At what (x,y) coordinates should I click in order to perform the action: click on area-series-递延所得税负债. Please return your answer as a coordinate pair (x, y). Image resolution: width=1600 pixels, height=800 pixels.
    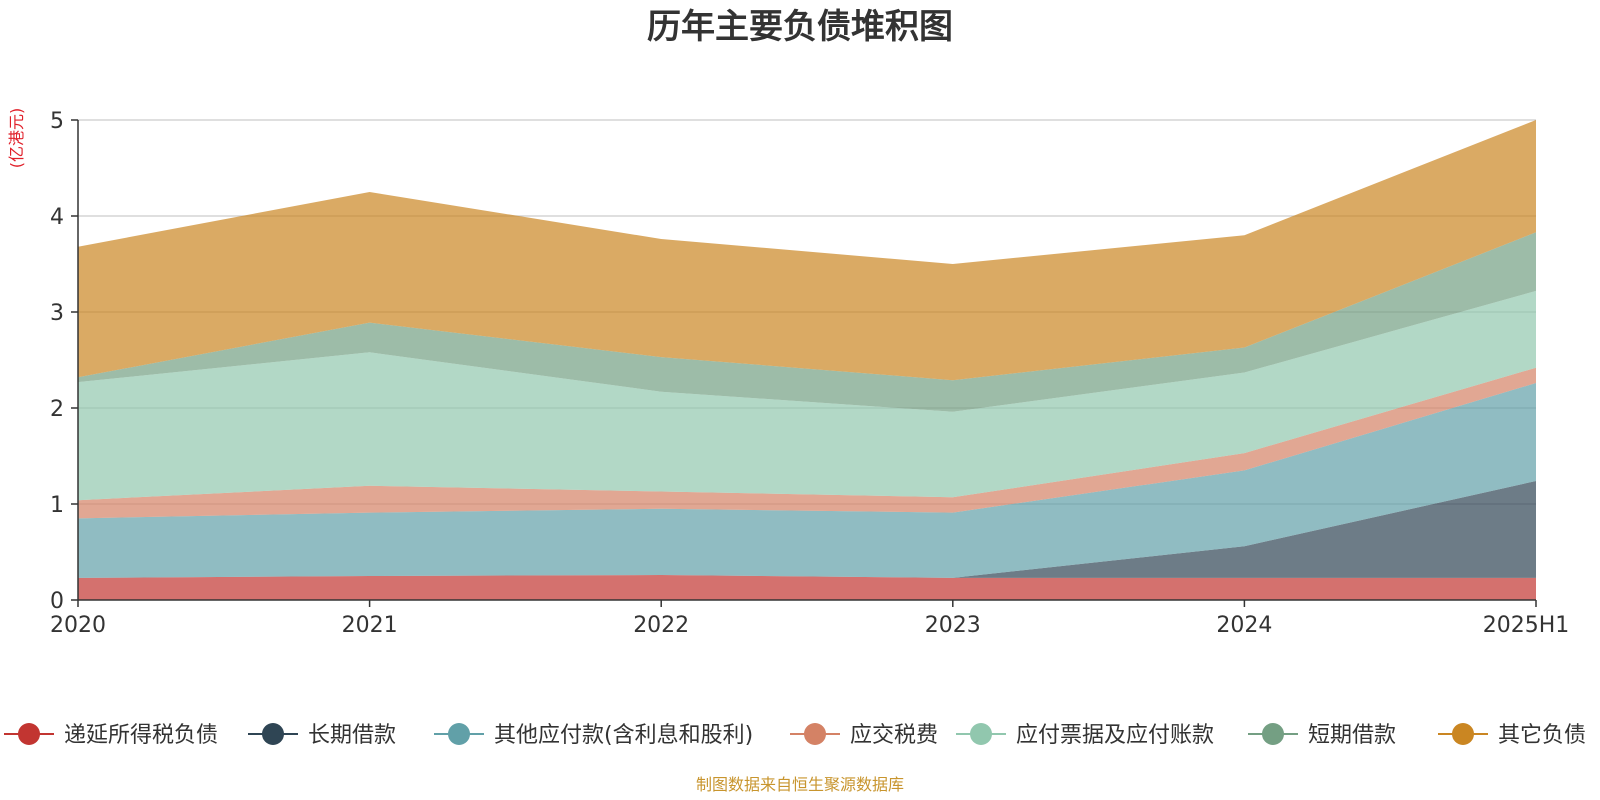
    Looking at the image, I should click on (807, 587).